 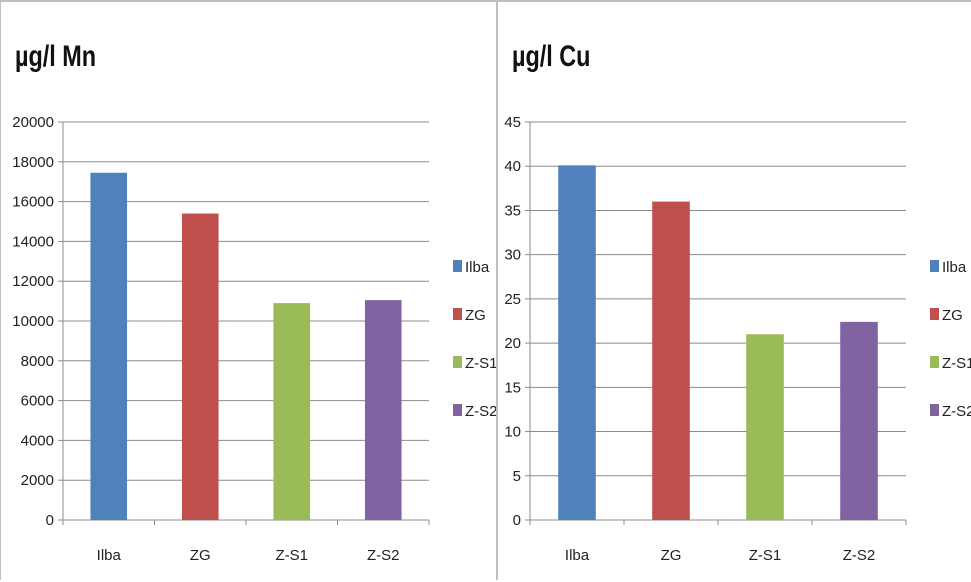 What do you see at coordinates (512, 299) in the screenshot?
I see `y-tick-label: 25` at bounding box center [512, 299].